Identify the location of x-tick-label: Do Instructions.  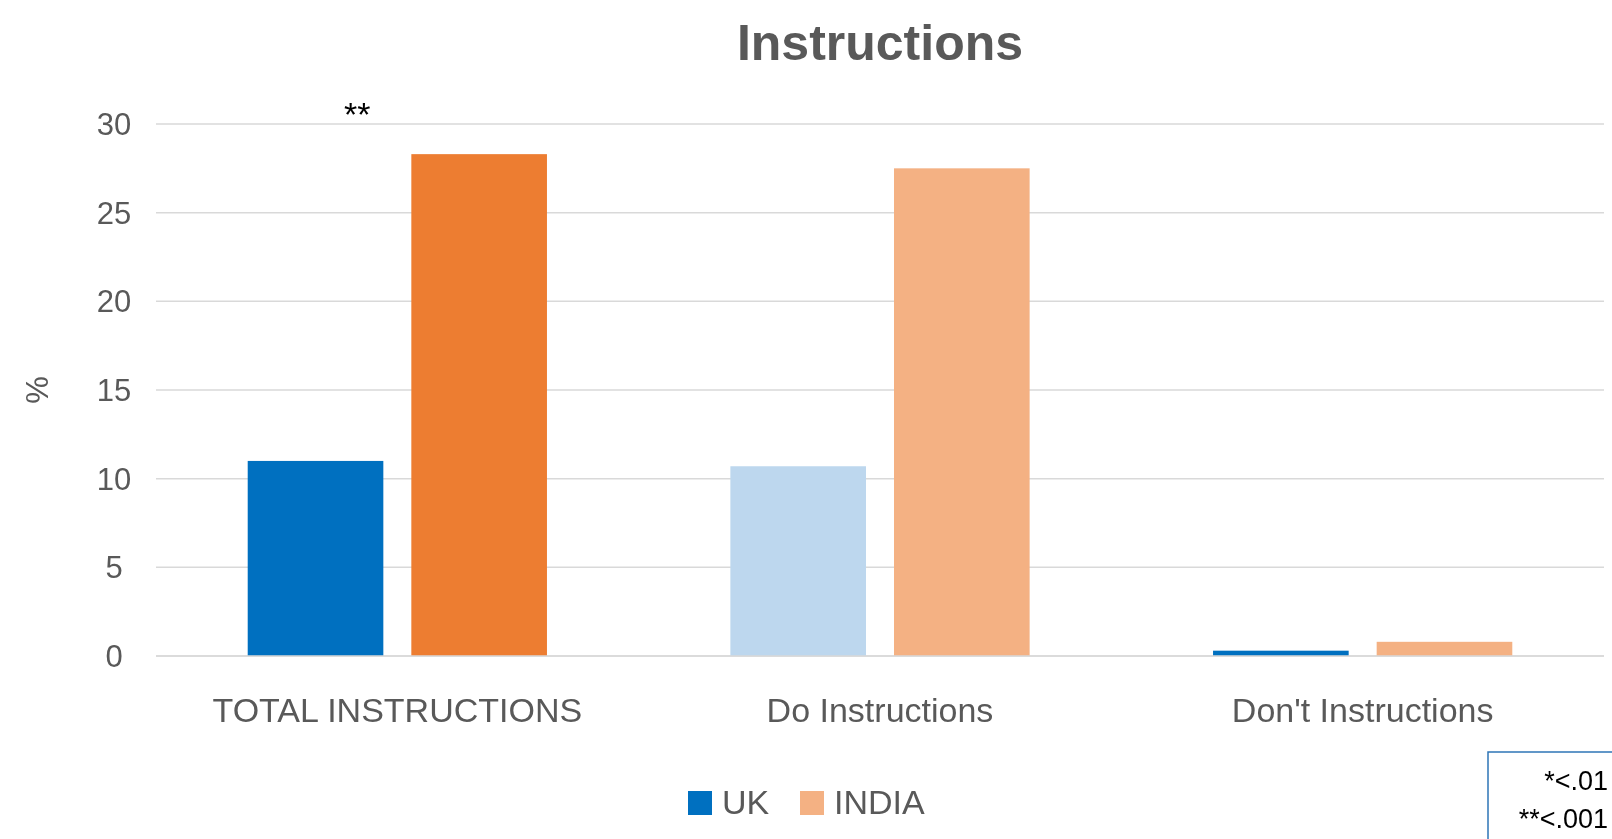
(880, 710).